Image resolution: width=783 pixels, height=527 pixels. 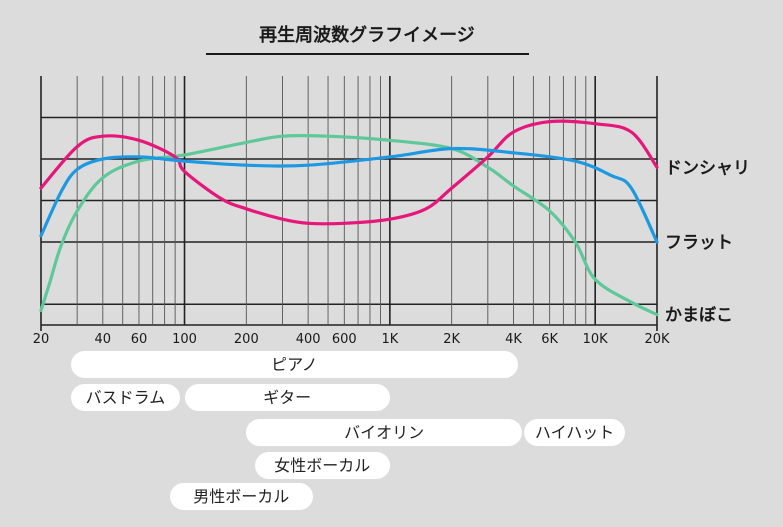 I want to click on instrument-range-2: ギター, so click(x=287, y=397).